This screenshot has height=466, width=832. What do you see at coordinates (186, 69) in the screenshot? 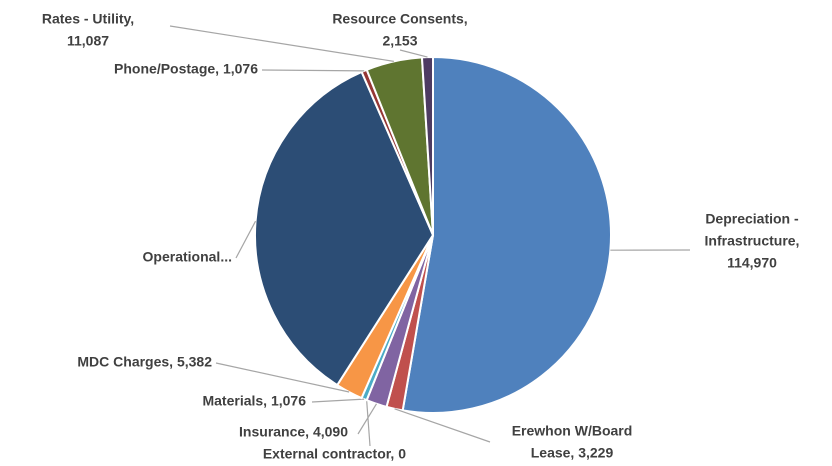
I see `data-label: Phone/Postage, 1,076` at bounding box center [186, 69].